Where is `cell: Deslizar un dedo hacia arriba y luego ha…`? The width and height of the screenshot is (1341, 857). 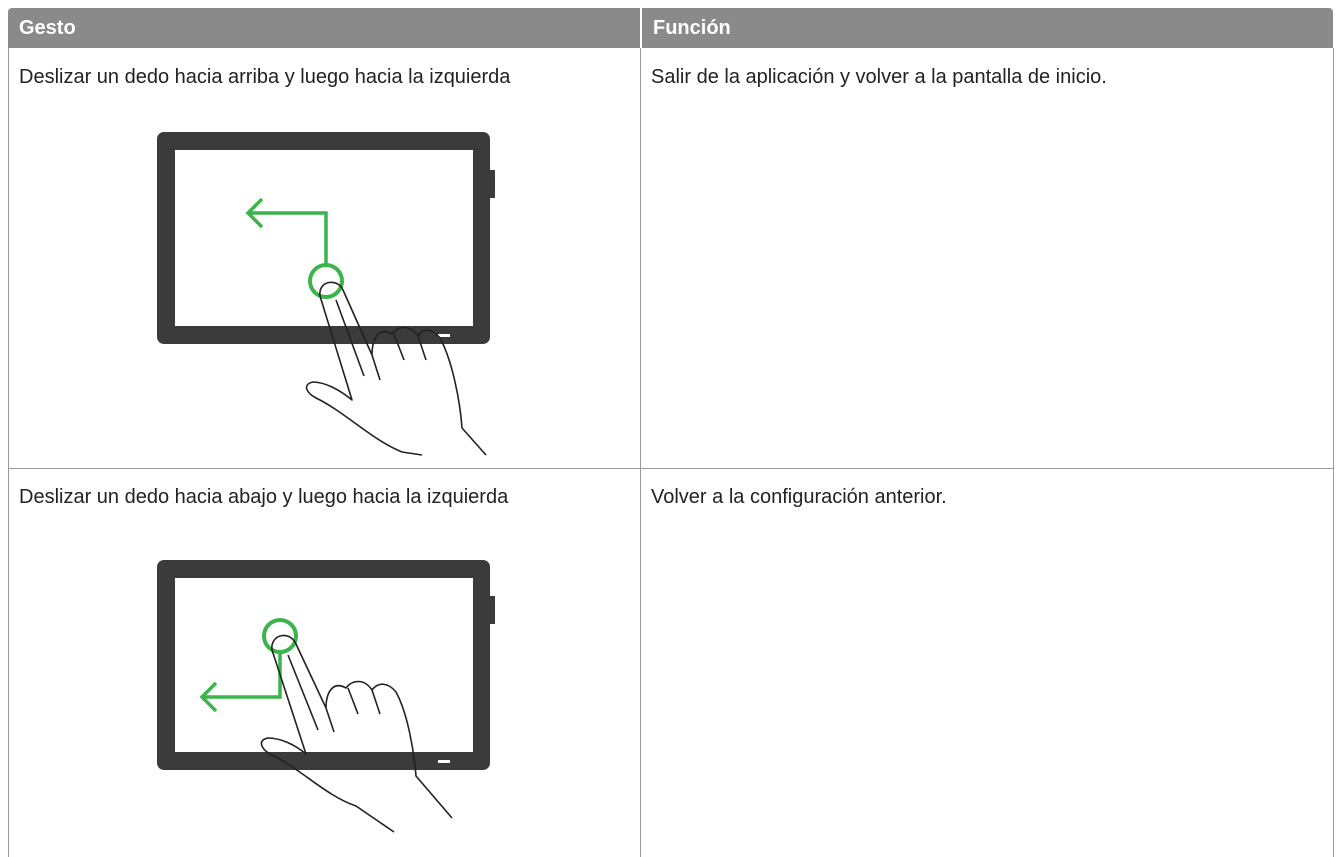 cell: Deslizar un dedo hacia arriba y luego ha… is located at coordinates (265, 77).